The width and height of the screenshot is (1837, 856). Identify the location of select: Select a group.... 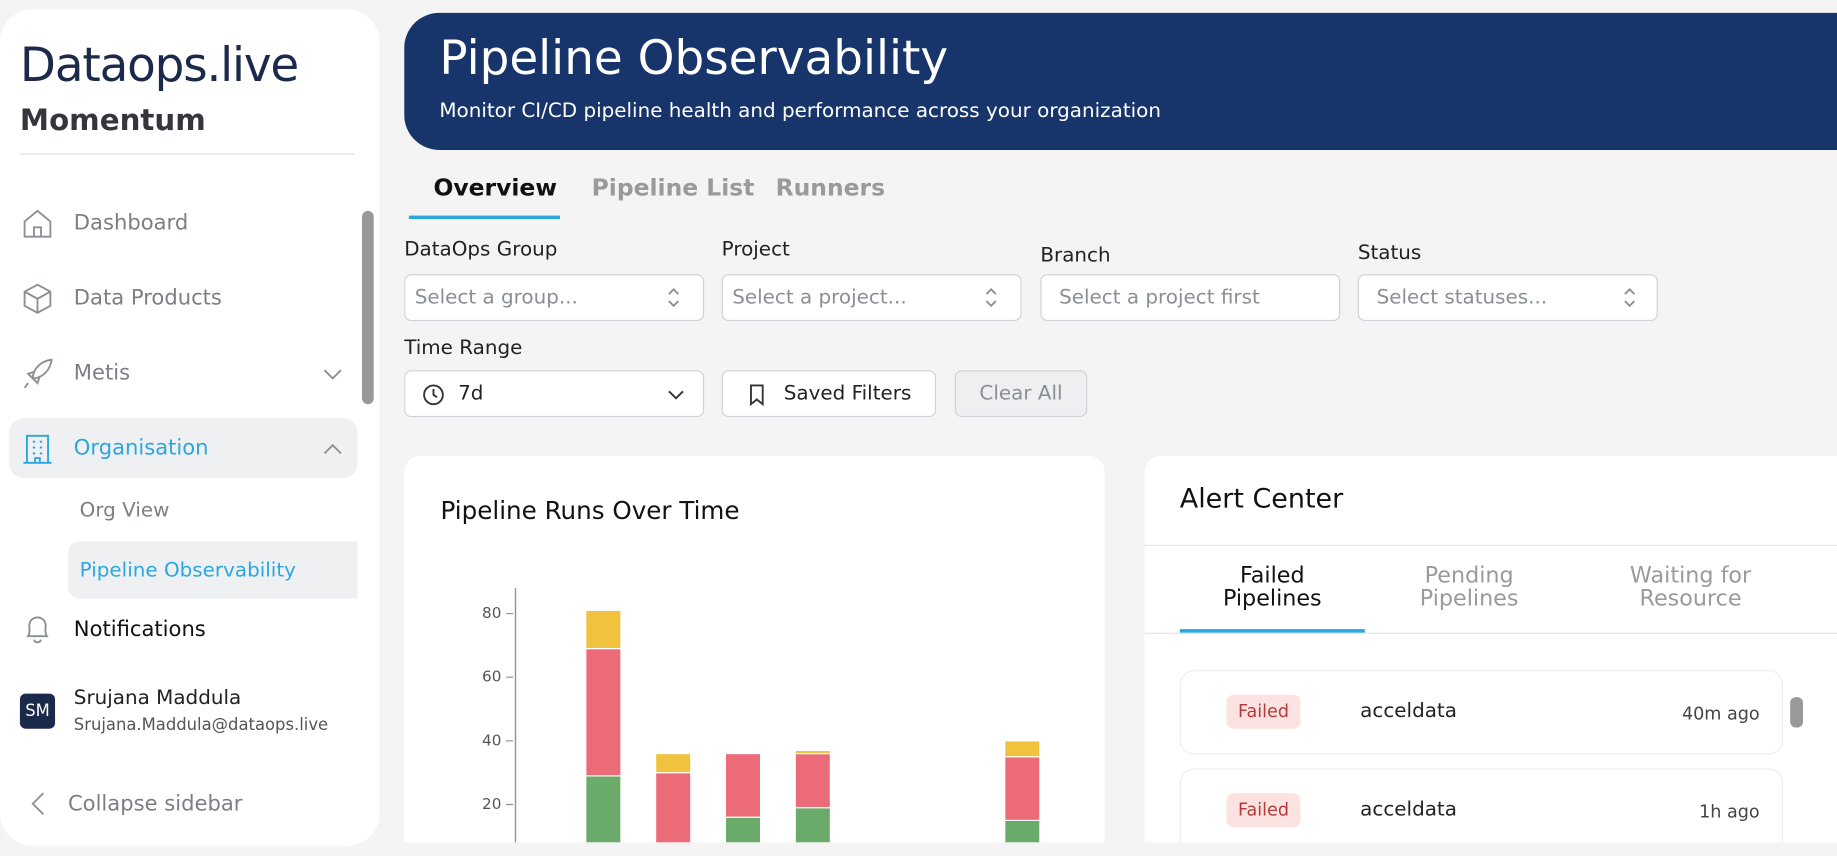
(554, 298).